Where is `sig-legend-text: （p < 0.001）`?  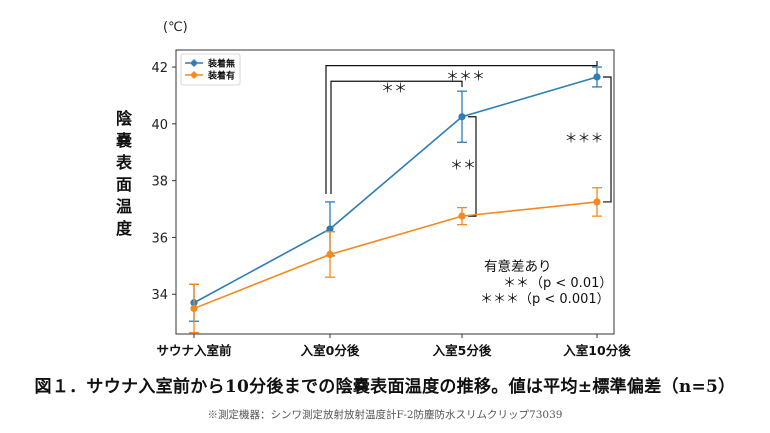 sig-legend-text: （p < 0.001） is located at coordinates (564, 299).